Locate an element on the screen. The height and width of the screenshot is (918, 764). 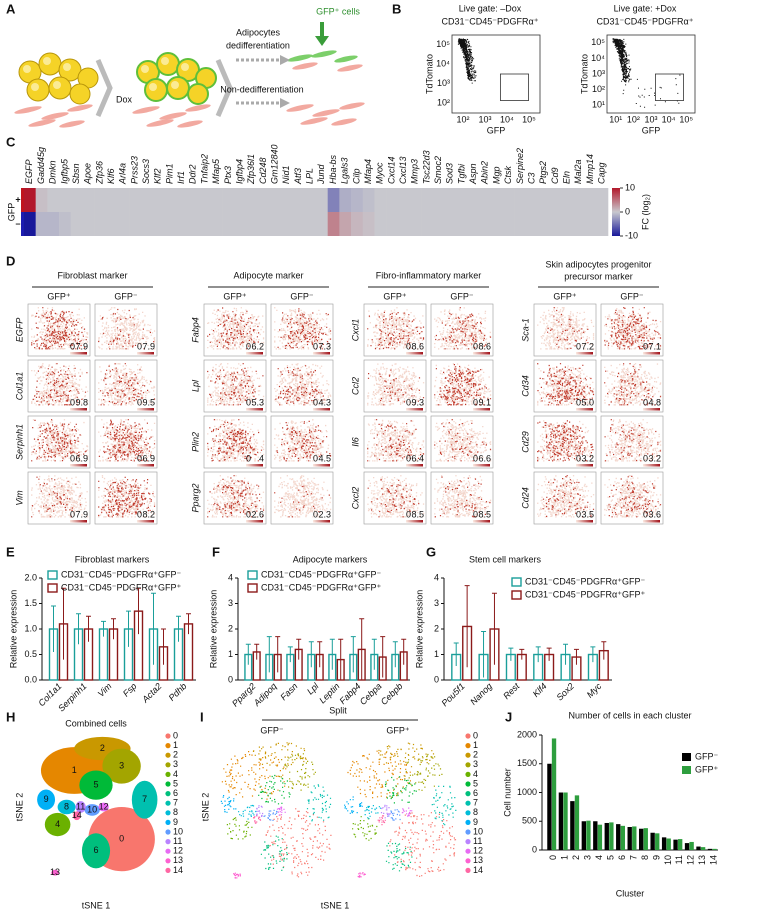
y-tick-label: 1000 is located at coordinates (527, 792).